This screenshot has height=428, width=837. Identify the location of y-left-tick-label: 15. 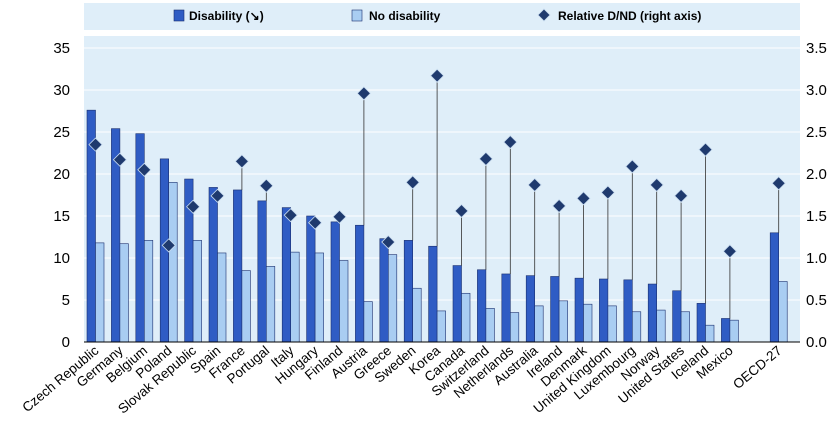
(61, 216).